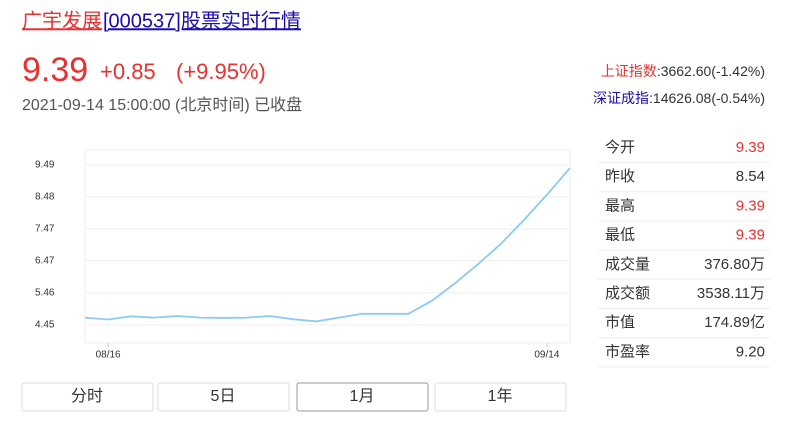 The image size is (787, 423). Describe the element at coordinates (620, 176) in the screenshot. I see `stat-label: 昨收` at that location.